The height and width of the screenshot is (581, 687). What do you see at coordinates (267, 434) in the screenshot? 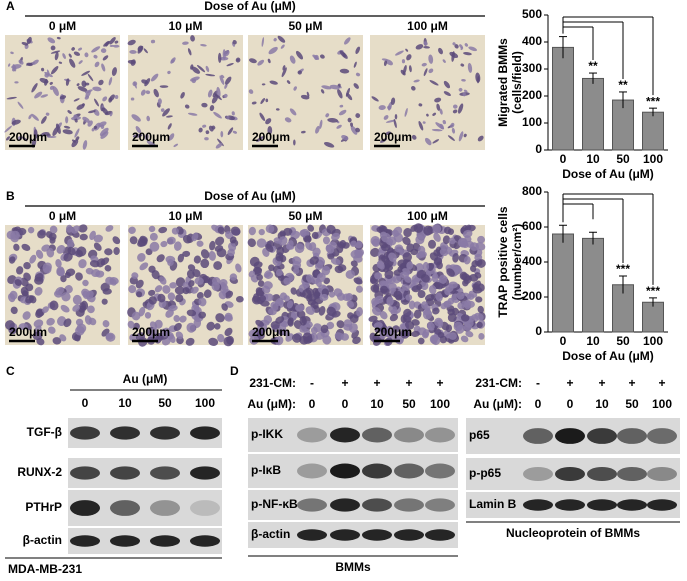
I see `row-label: p-IKK` at bounding box center [267, 434].